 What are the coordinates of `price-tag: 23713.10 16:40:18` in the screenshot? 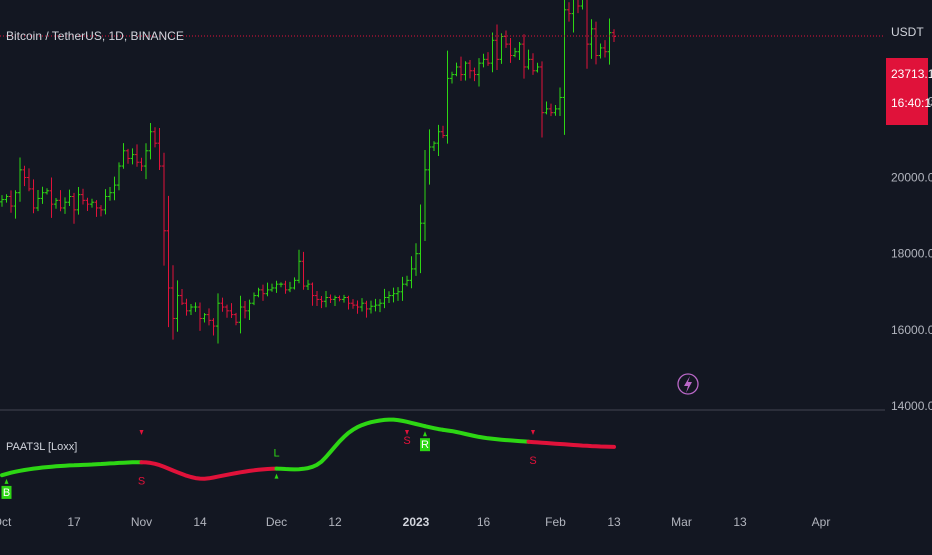 It's located at (909, 91).